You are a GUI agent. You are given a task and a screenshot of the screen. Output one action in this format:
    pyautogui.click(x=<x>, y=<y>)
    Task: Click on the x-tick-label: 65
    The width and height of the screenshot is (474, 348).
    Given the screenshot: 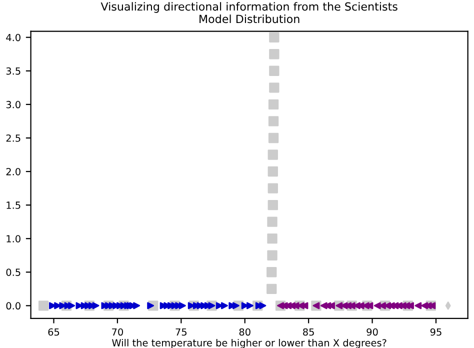 What is the action you would take?
    pyautogui.click(x=54, y=332)
    